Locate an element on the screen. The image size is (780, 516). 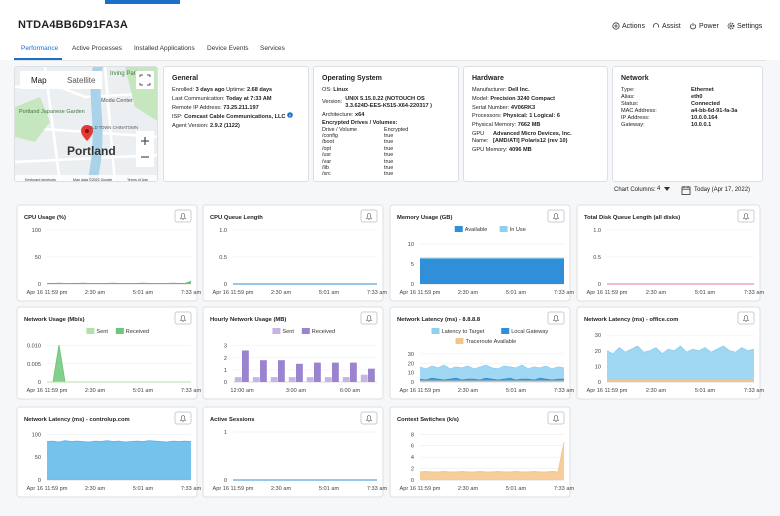
chart-title: CPU Queue Length is located at coordinates (236, 218).